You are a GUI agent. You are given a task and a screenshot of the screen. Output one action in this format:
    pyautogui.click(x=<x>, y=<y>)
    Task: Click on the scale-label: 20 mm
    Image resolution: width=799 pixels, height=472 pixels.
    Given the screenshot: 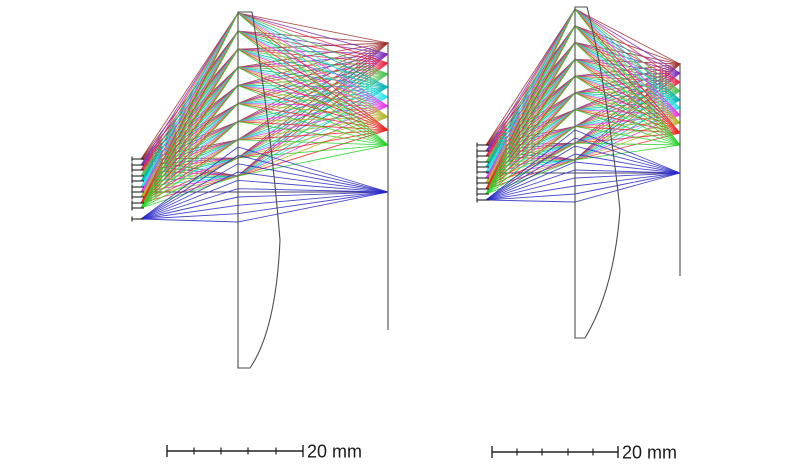 What is the action you would take?
    pyautogui.click(x=334, y=451)
    